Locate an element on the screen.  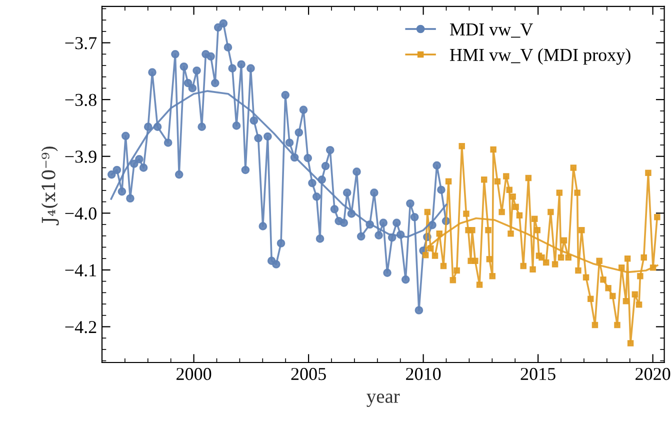
x-tick-label: 2000 is located at coordinates (194, 374).